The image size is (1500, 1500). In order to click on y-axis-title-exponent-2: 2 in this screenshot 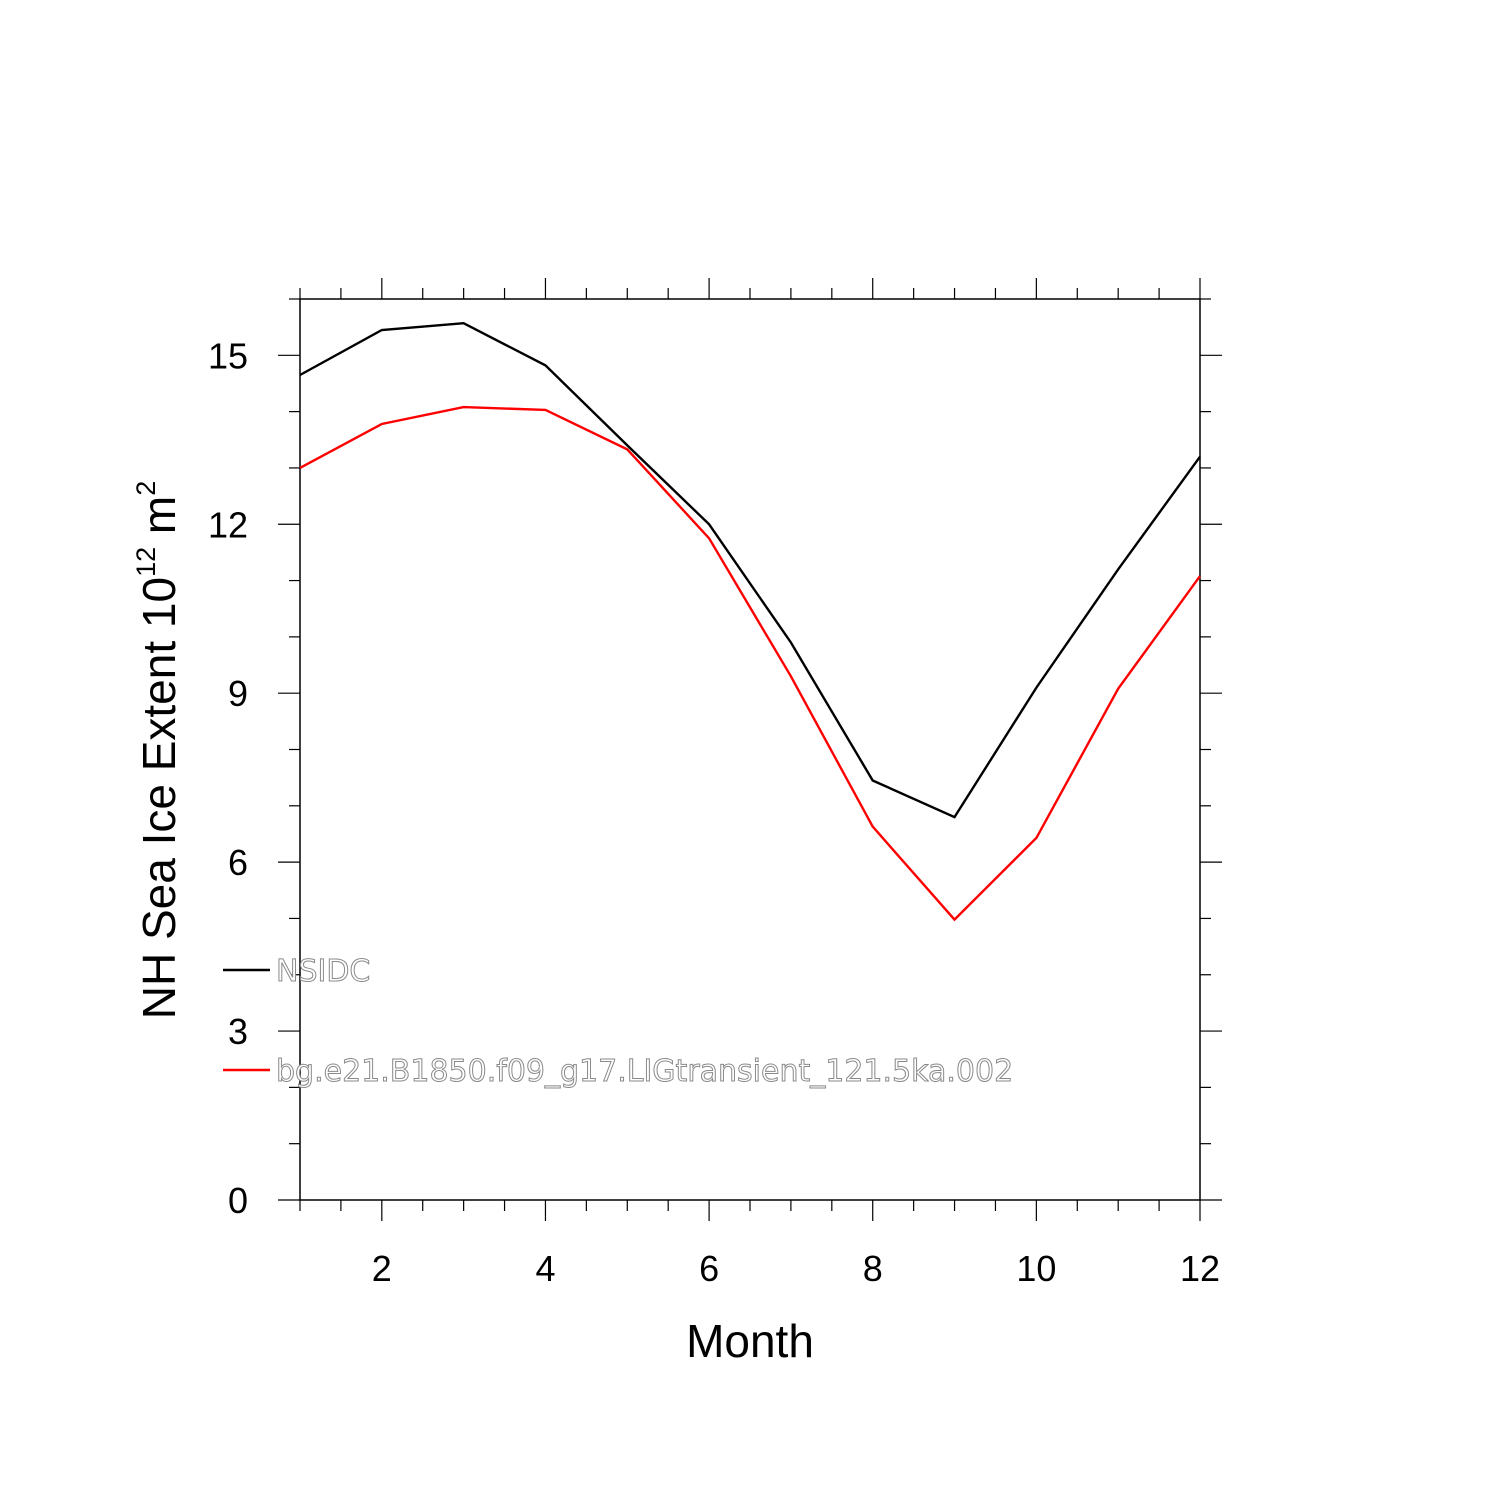, I will do `click(146, 488)`.